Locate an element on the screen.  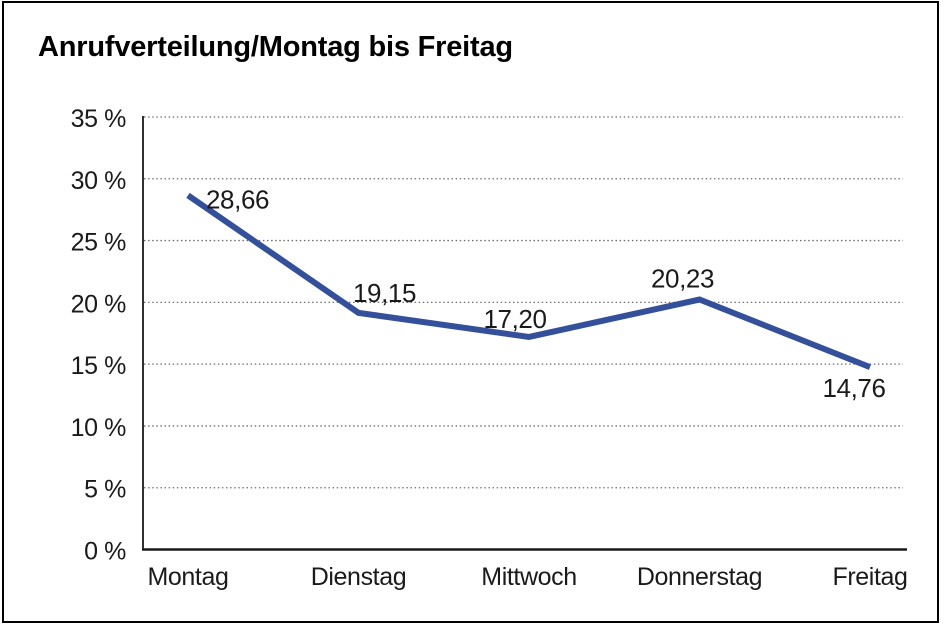
y-axis-tick-label: 35 % is located at coordinates (99, 119).